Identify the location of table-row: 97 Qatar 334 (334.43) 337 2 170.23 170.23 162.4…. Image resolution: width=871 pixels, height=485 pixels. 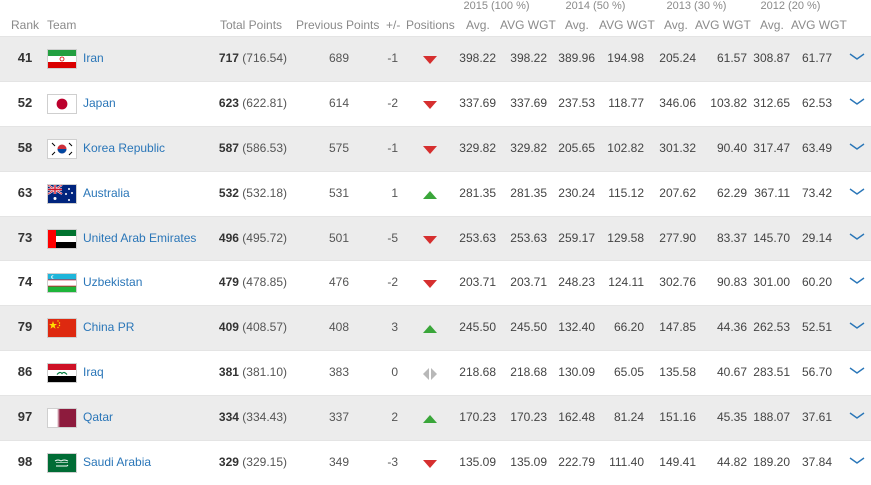
(435, 418).